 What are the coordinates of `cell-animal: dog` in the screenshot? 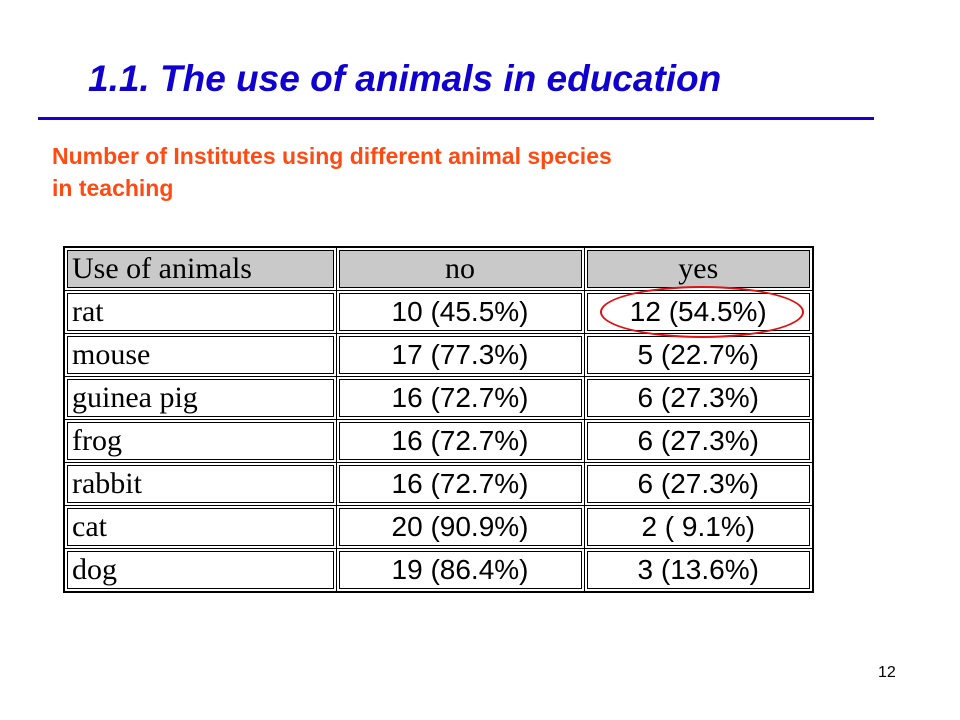 It's located at (200, 570).